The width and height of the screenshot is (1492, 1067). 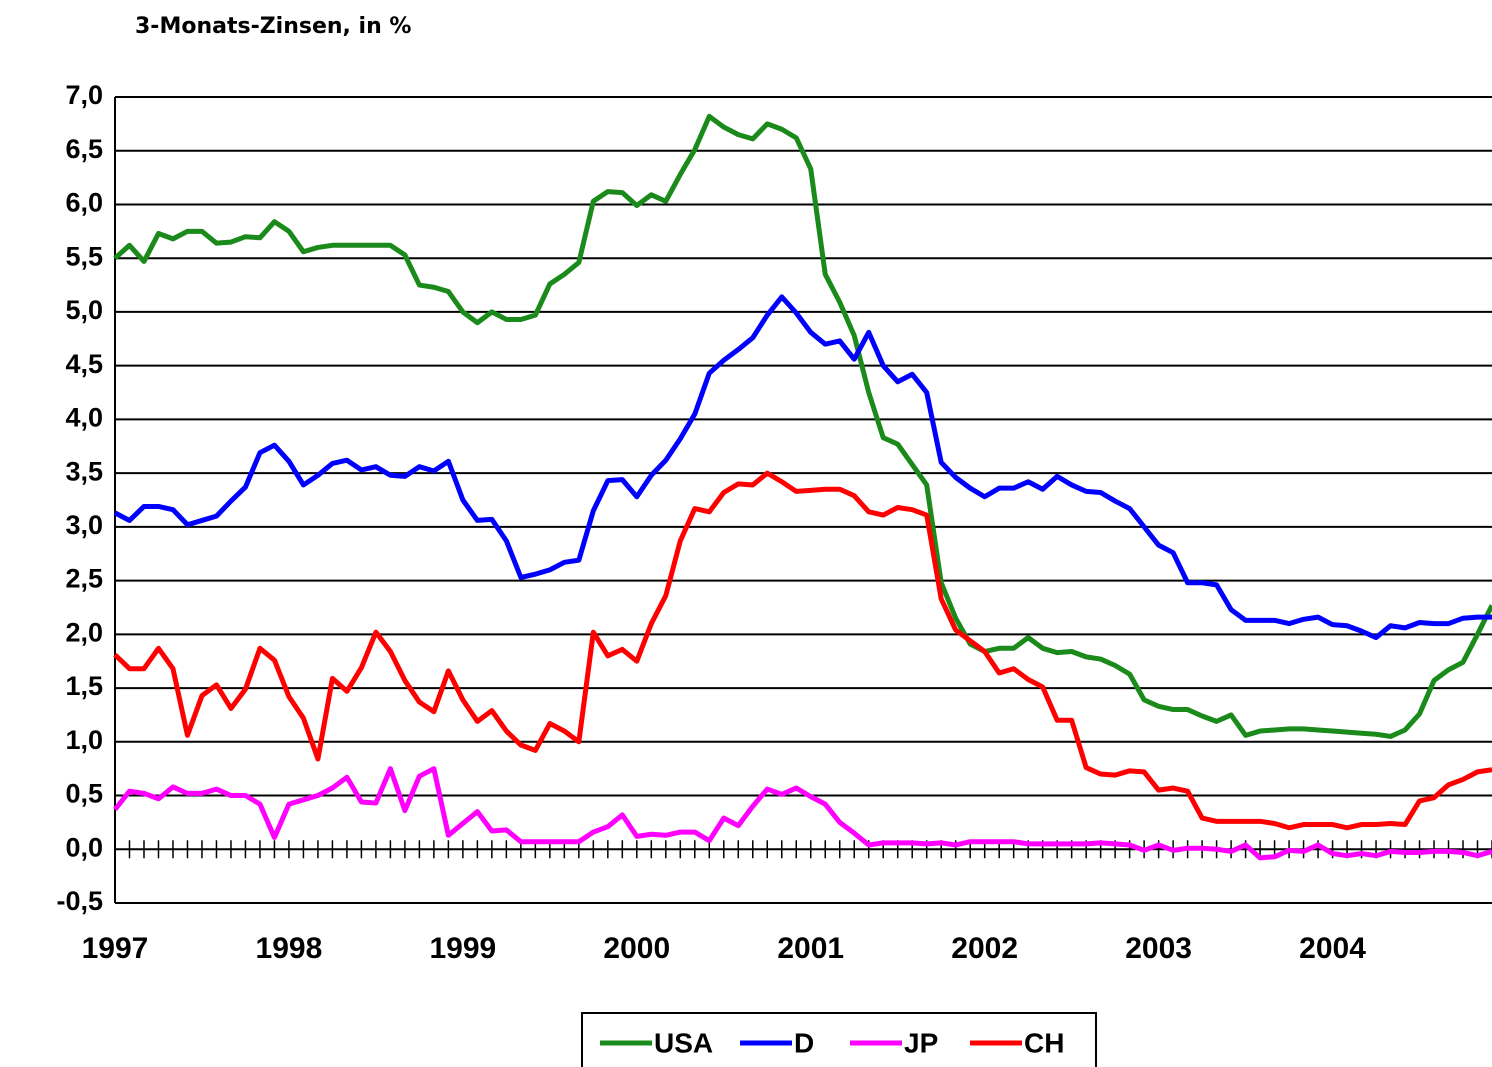 What do you see at coordinates (683, 1042) in the screenshot?
I see `legend-label: USA` at bounding box center [683, 1042].